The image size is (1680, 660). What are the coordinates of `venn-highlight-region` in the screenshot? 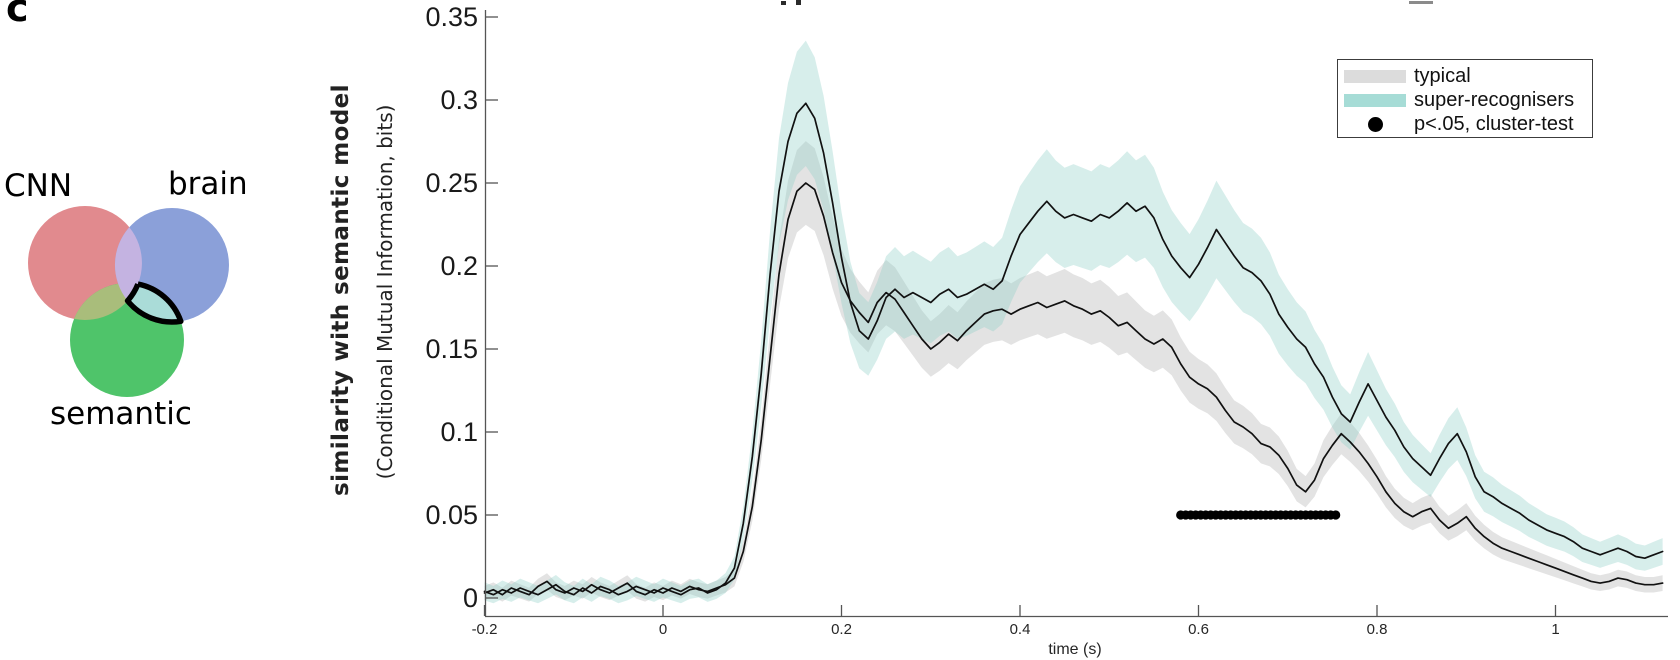 It's located at (154, 303).